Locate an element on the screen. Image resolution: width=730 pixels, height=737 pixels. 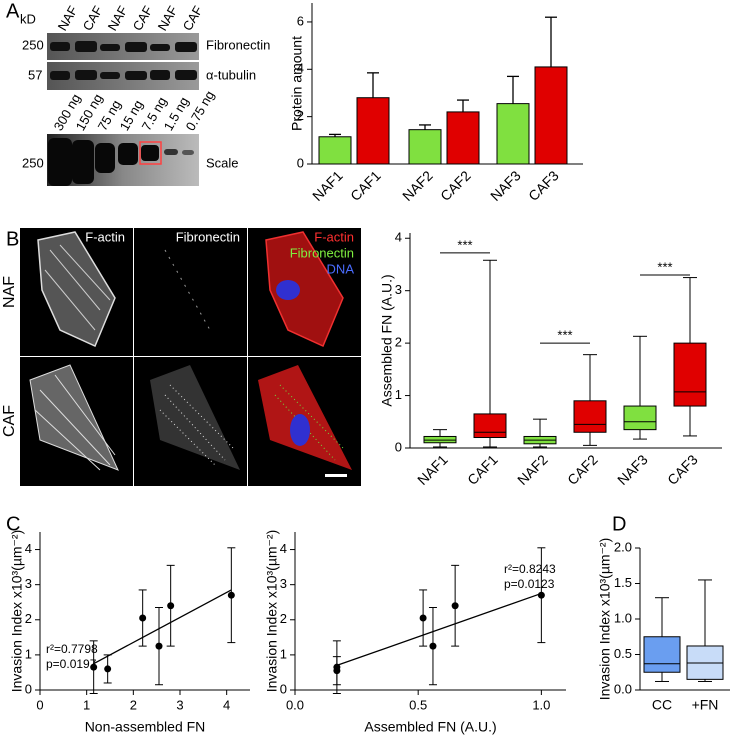
blot-row-label: α-tubulin is located at coordinates (231, 74).